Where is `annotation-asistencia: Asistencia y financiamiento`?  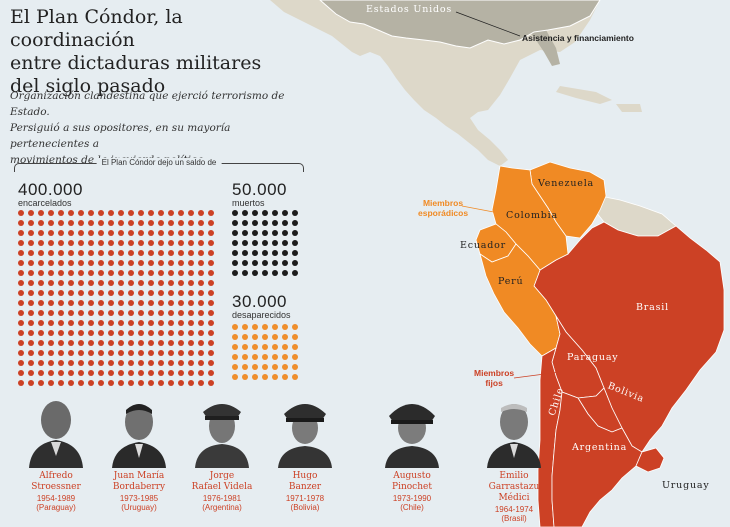 annotation-asistencia: Asistencia y financiamiento is located at coordinates (578, 38).